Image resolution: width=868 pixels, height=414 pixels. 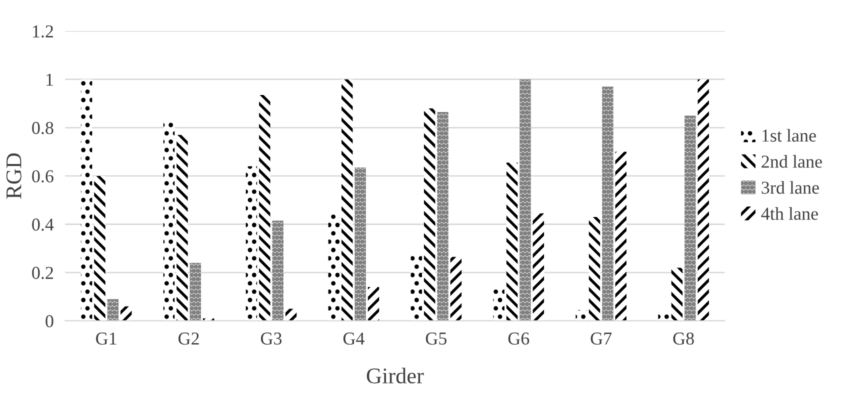 What do you see at coordinates (790, 187) in the screenshot?
I see `legend-label: 3rd lane` at bounding box center [790, 187].